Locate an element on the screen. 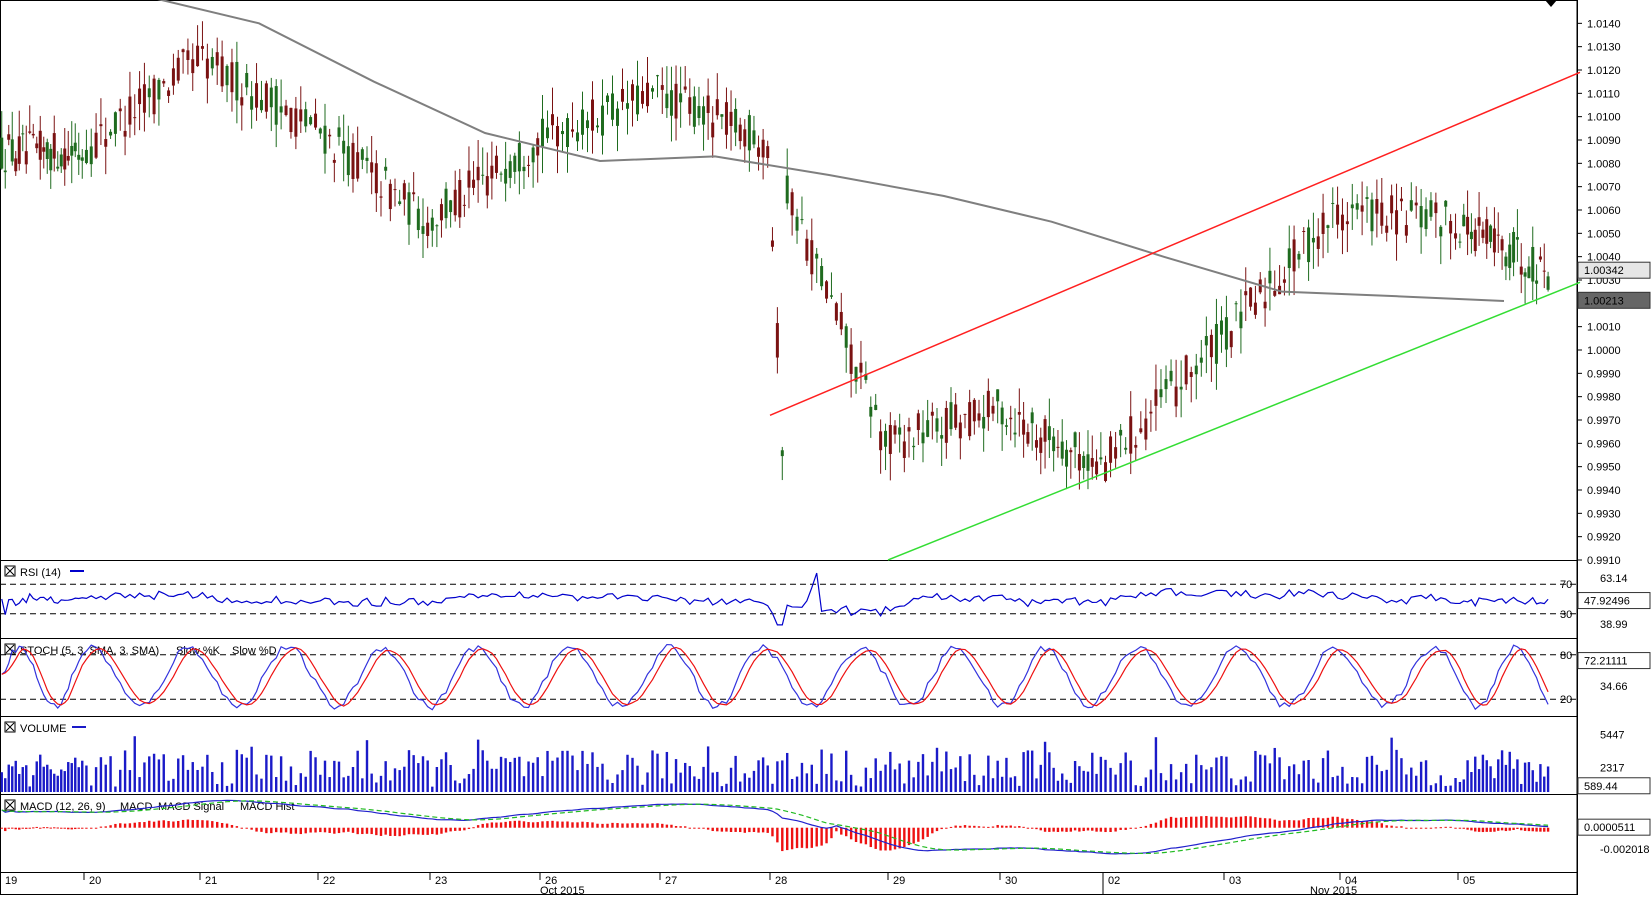 The height and width of the screenshot is (900, 1651). rsi-close-x-icon is located at coordinates (10, 571).